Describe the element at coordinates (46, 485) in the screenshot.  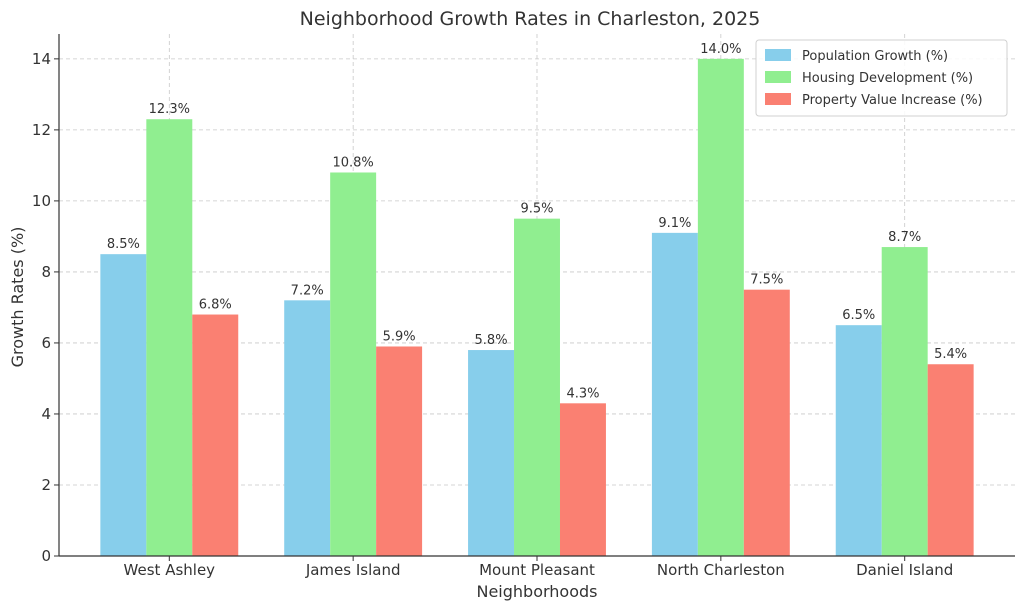
I see `y-tick-label: 2` at that location.